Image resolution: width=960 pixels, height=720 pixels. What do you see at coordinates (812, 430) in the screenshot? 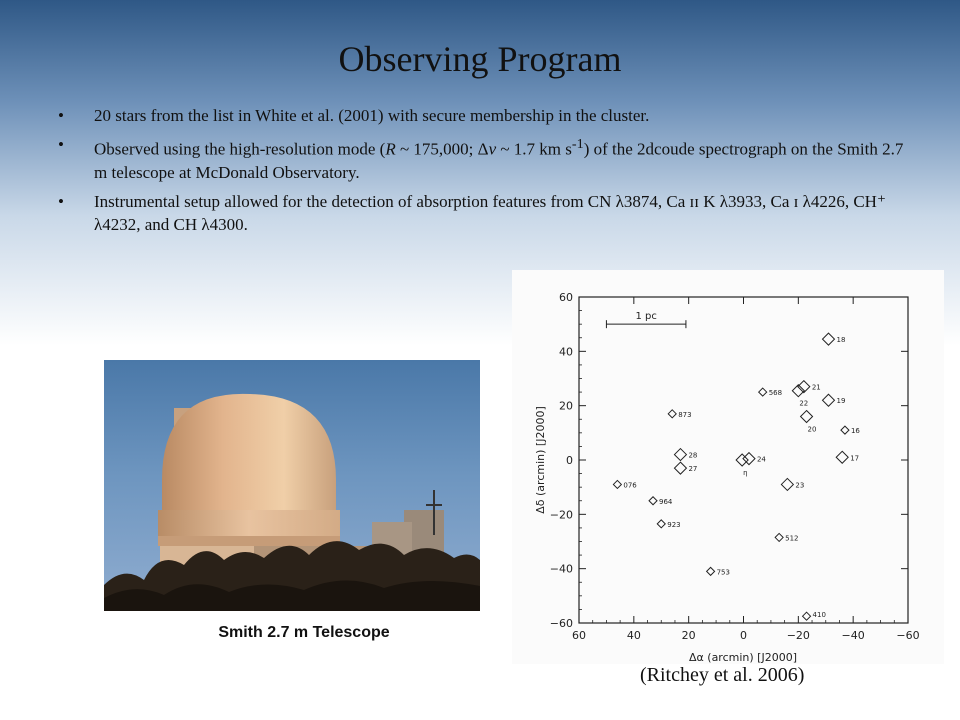
I see `star-label: 20` at bounding box center [812, 430].